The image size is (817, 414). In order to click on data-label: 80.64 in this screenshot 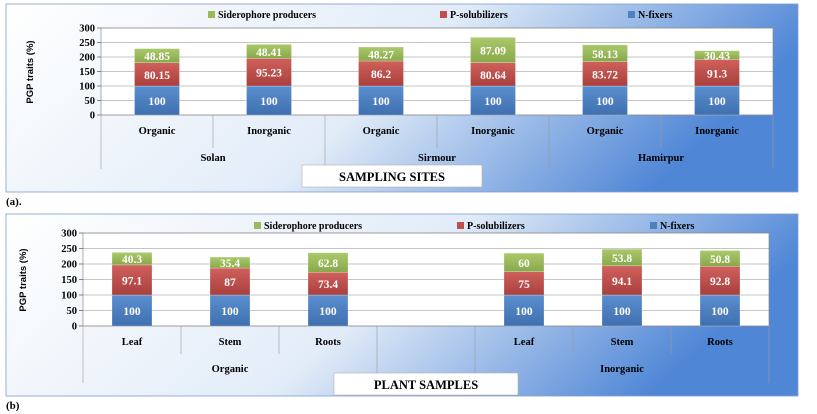, I will do `click(493, 76)`.